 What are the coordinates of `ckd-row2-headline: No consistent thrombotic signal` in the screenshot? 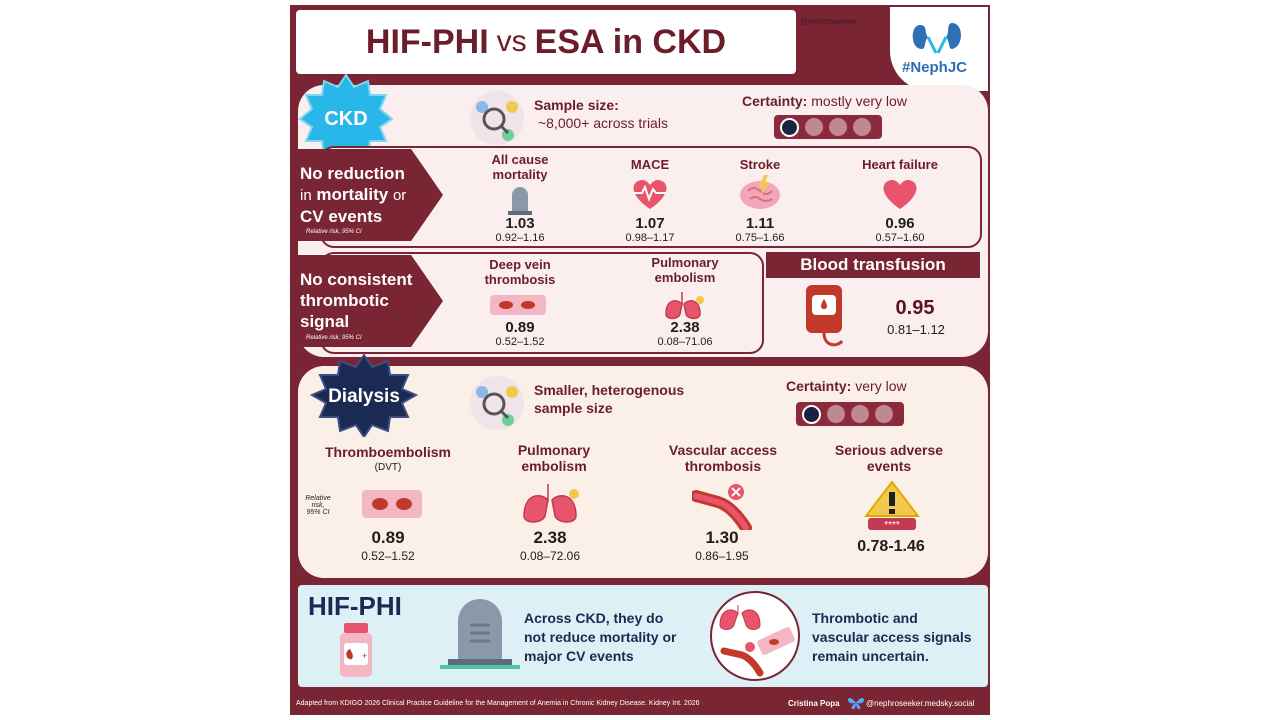 It's located at (356, 300).